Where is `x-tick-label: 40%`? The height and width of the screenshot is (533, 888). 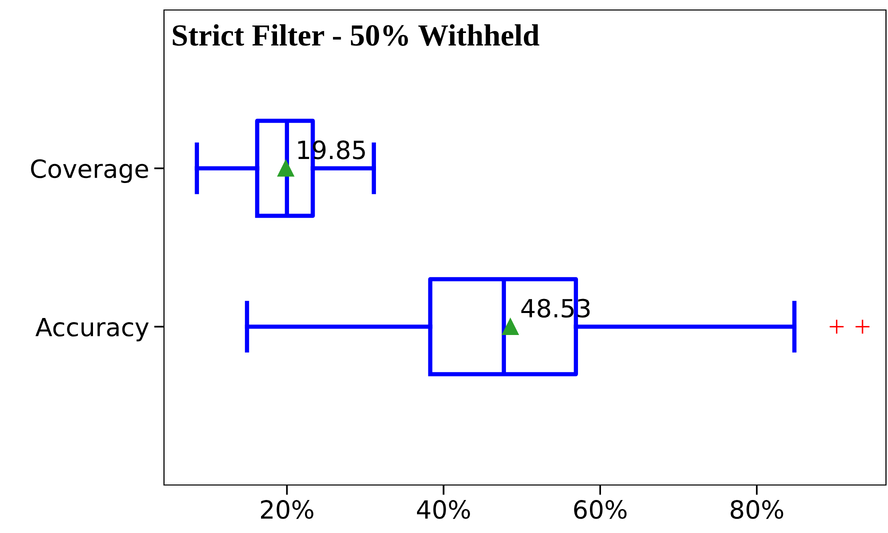 x-tick-label: 40% is located at coordinates (443, 509).